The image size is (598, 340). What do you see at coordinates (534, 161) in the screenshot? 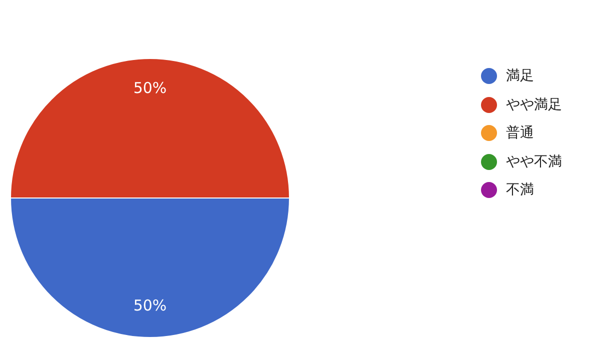
I see `legend-label: やや不満` at bounding box center [534, 161].